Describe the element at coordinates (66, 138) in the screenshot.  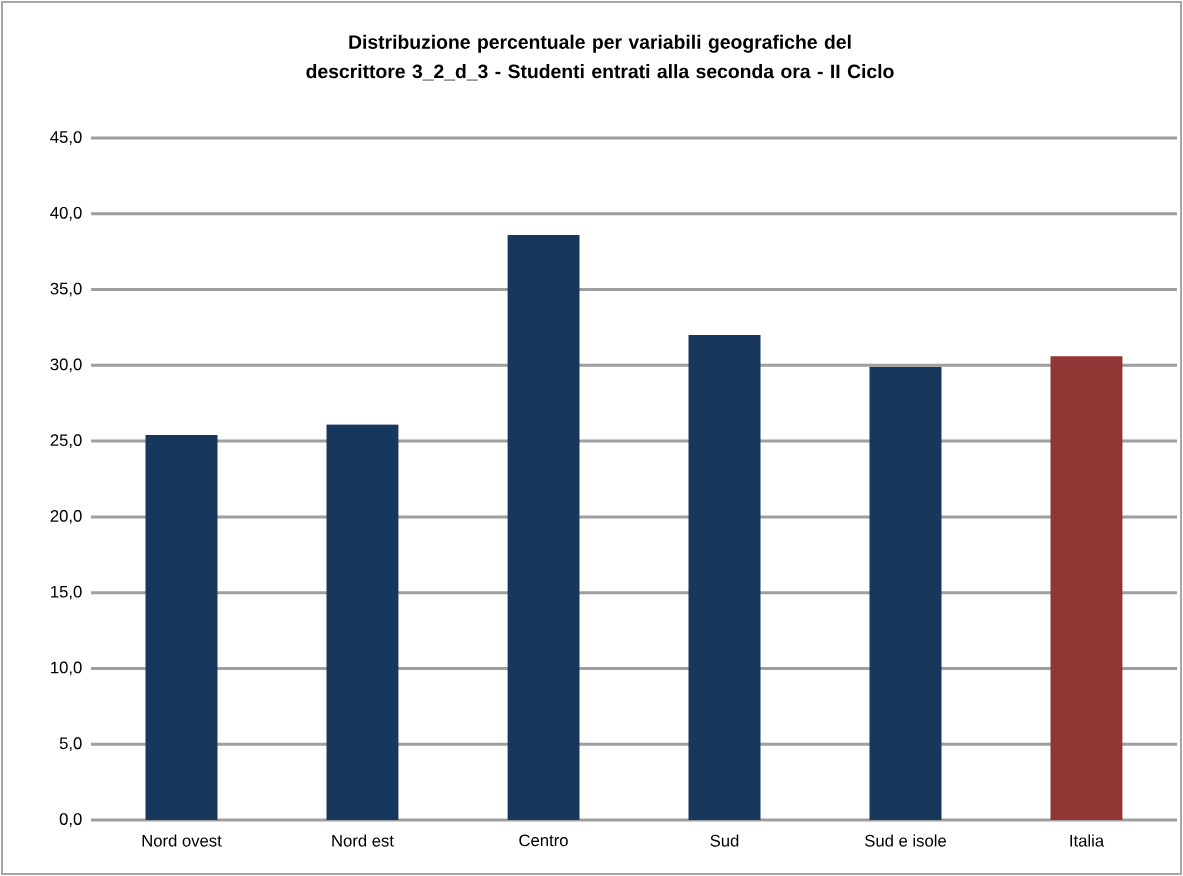
I see `y-tick-label: 45,0` at that location.